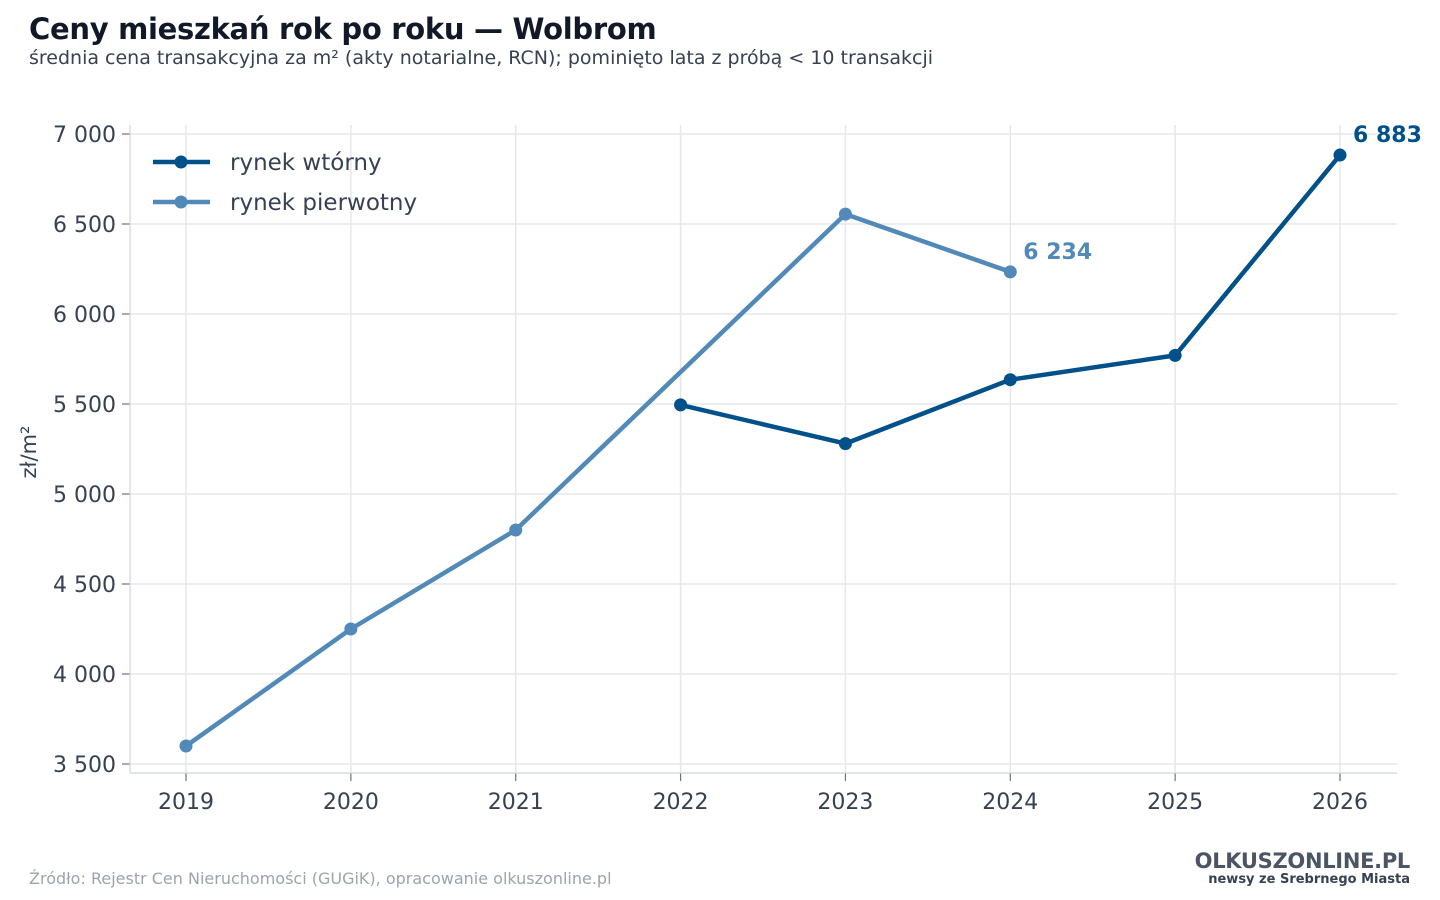 The image size is (1440, 900). I want to click on data-label: 6 234, so click(1057, 252).